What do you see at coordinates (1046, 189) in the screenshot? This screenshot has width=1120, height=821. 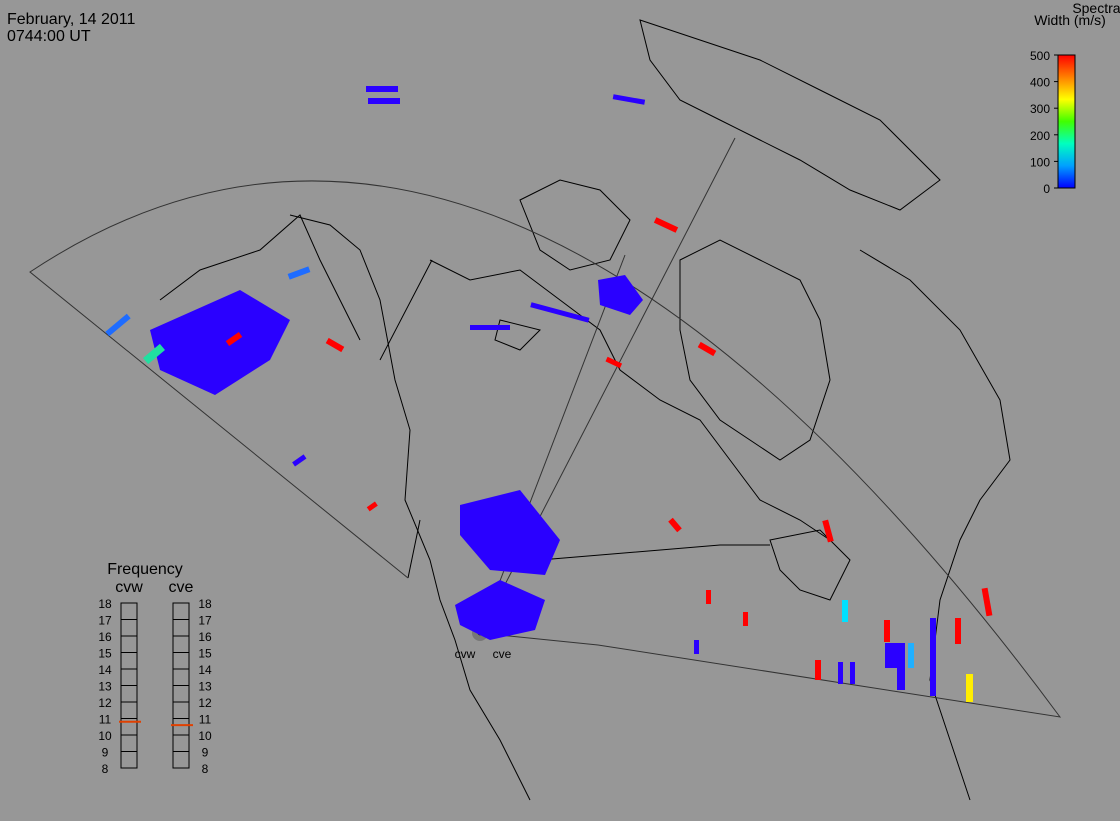 I see `colorbar-tick-label: 0` at bounding box center [1046, 189].